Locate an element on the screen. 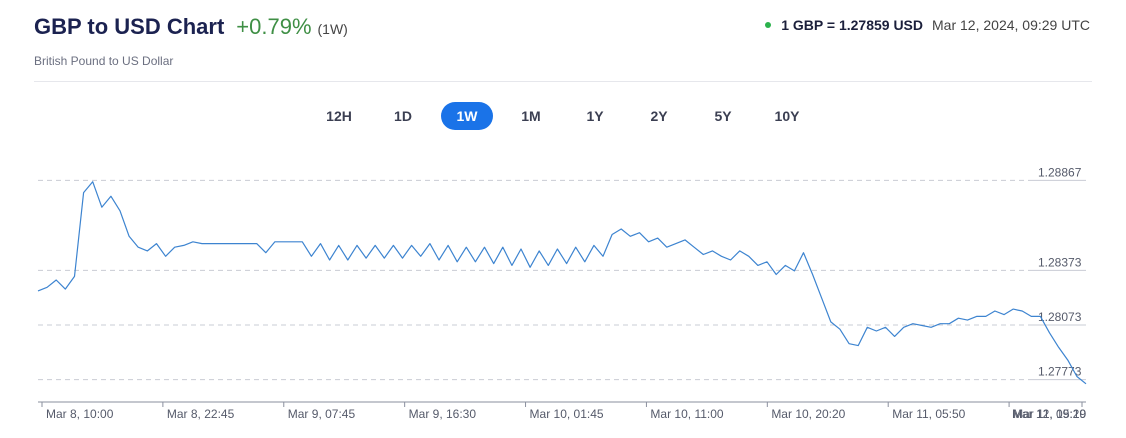 The height and width of the screenshot is (438, 1126). range-tab-5y: 5Y is located at coordinates (723, 116).